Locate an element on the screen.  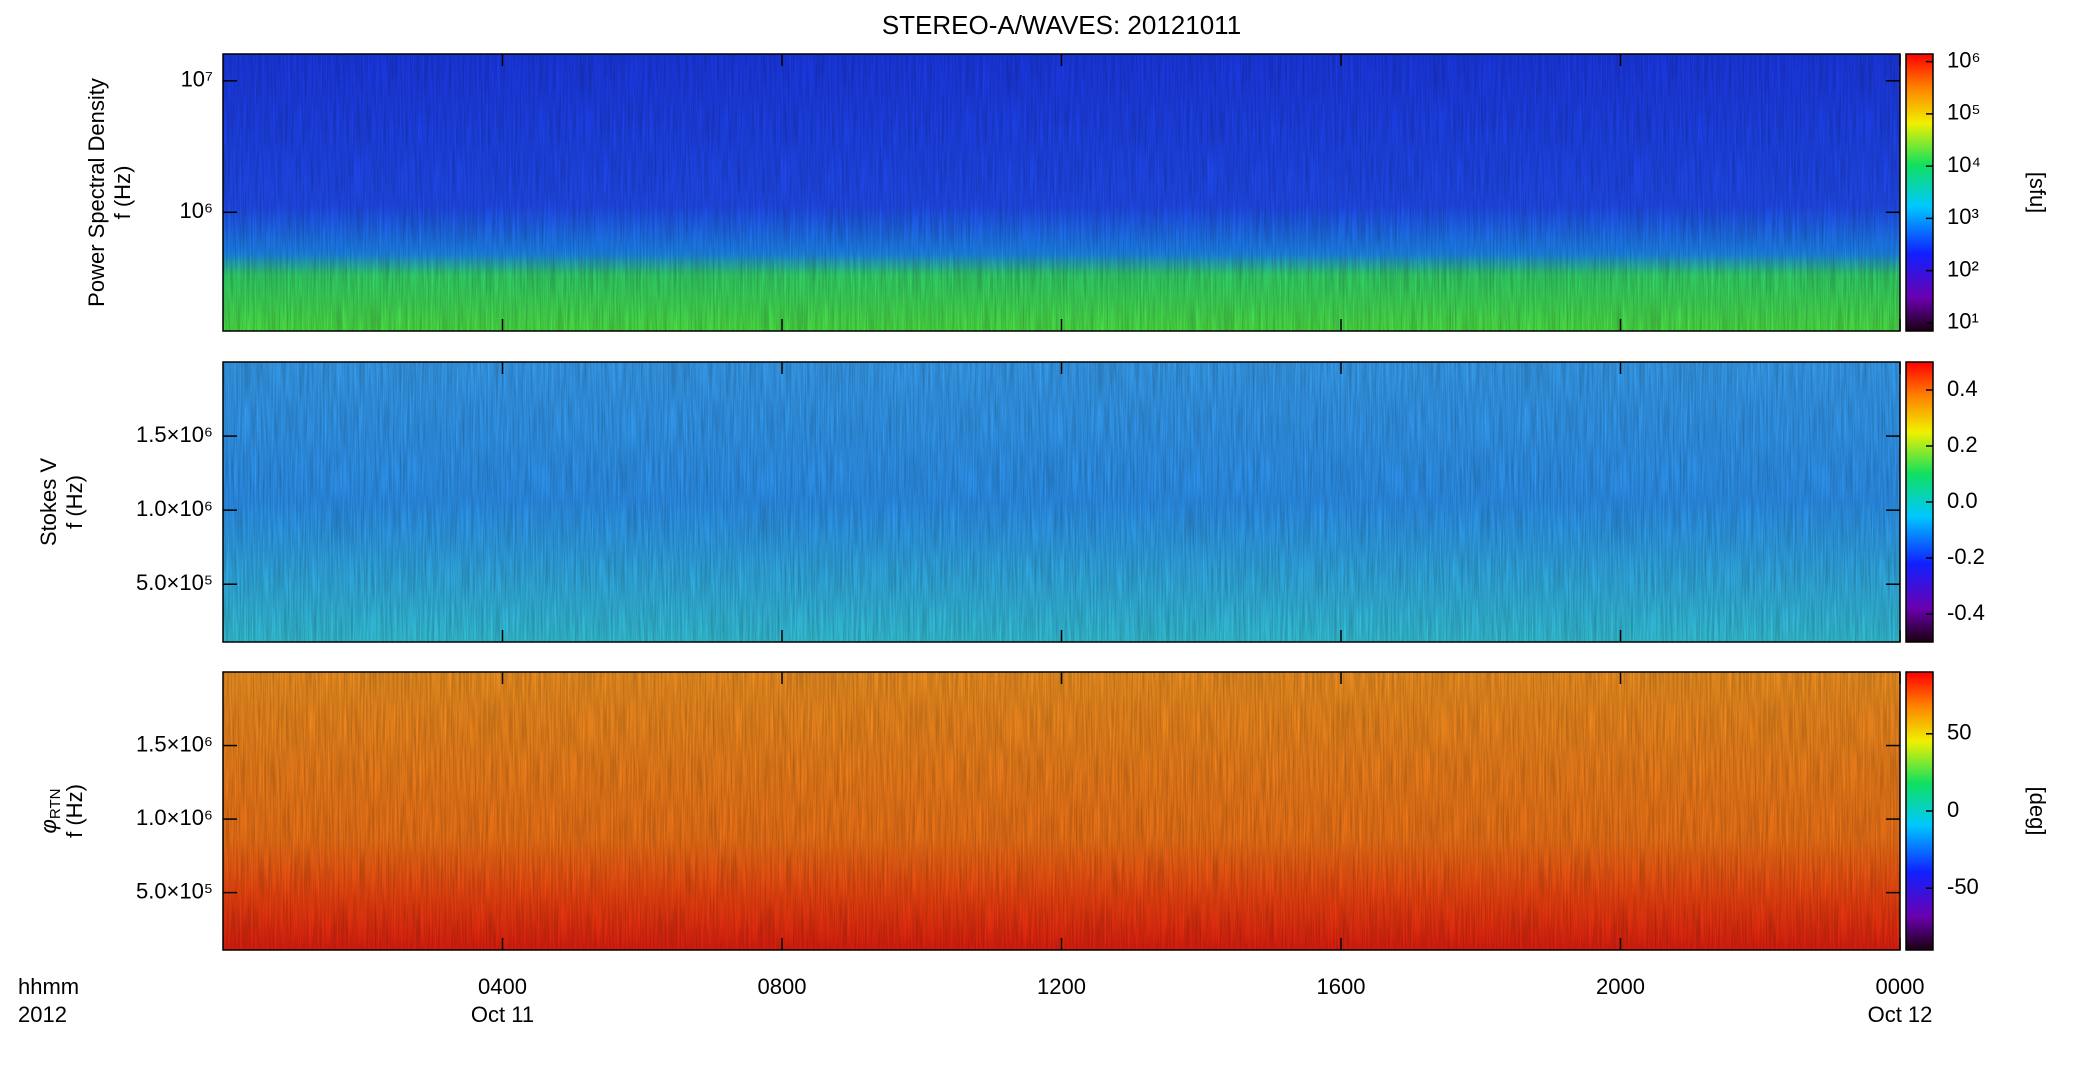
x-axis-year: 2012 is located at coordinates (42, 1014).